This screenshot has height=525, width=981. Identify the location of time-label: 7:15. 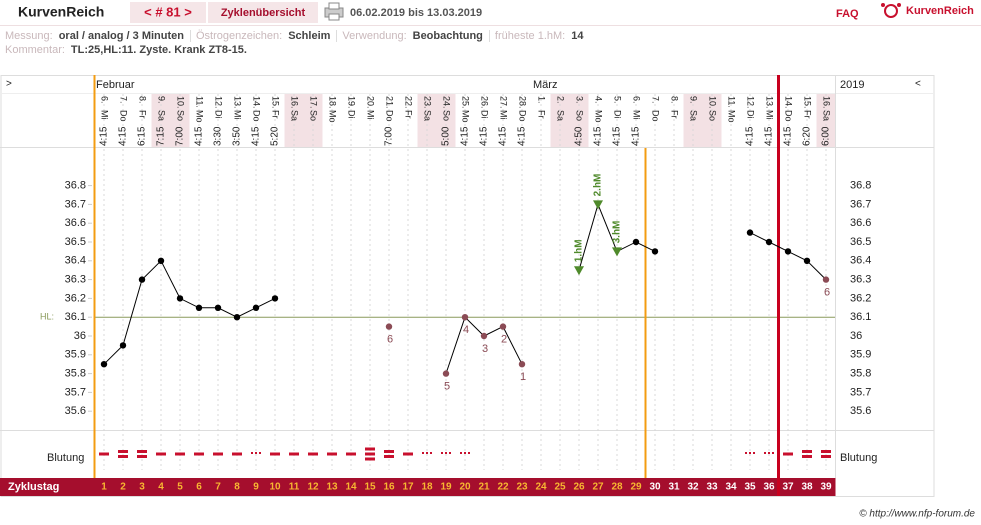
(161, 136).